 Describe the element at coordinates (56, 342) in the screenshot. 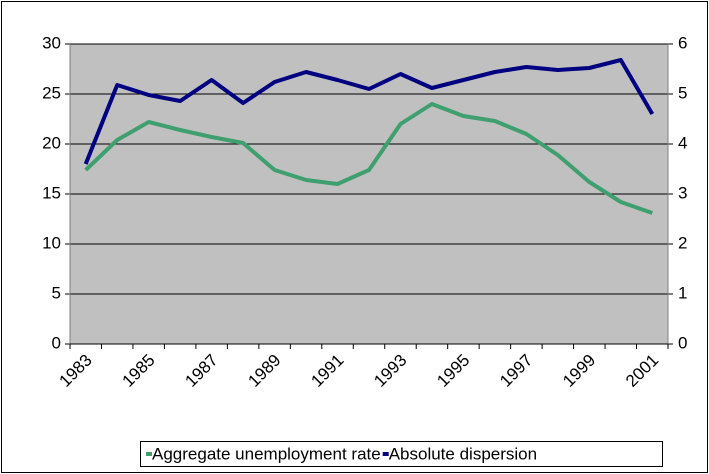

I see `y-tick-label: 0` at that location.